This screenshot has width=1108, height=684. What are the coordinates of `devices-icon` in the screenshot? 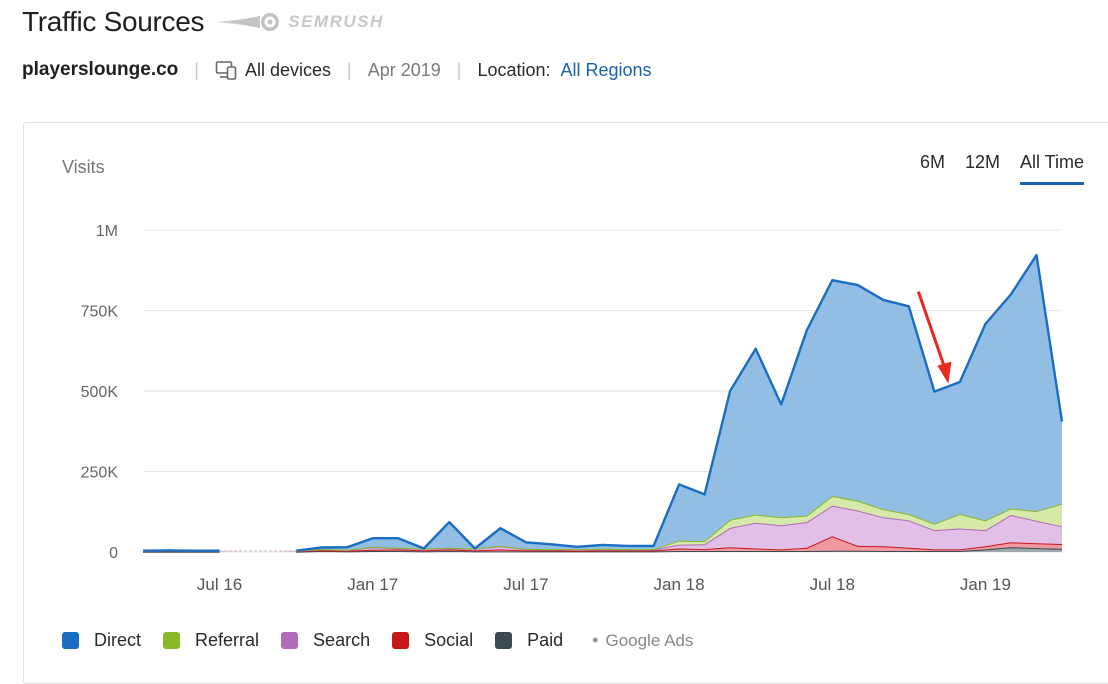 It's located at (226, 70).